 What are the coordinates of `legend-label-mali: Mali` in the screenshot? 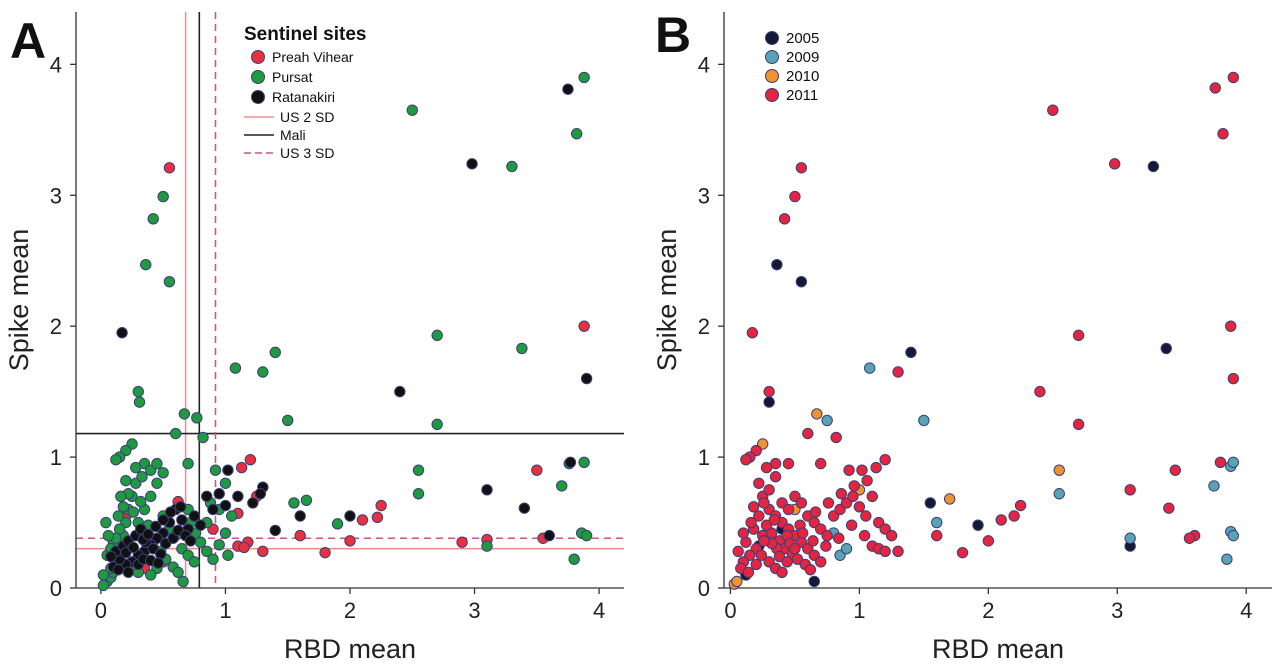 It's located at (293, 135).